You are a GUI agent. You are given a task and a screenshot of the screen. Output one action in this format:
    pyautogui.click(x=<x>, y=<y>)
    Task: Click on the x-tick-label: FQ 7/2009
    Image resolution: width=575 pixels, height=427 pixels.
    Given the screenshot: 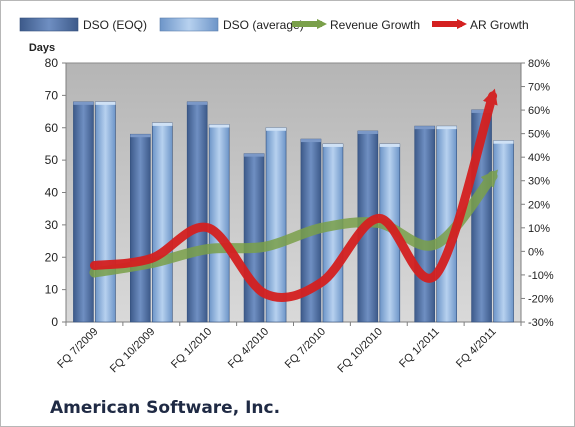 What is the action you would take?
    pyautogui.click(x=77, y=348)
    